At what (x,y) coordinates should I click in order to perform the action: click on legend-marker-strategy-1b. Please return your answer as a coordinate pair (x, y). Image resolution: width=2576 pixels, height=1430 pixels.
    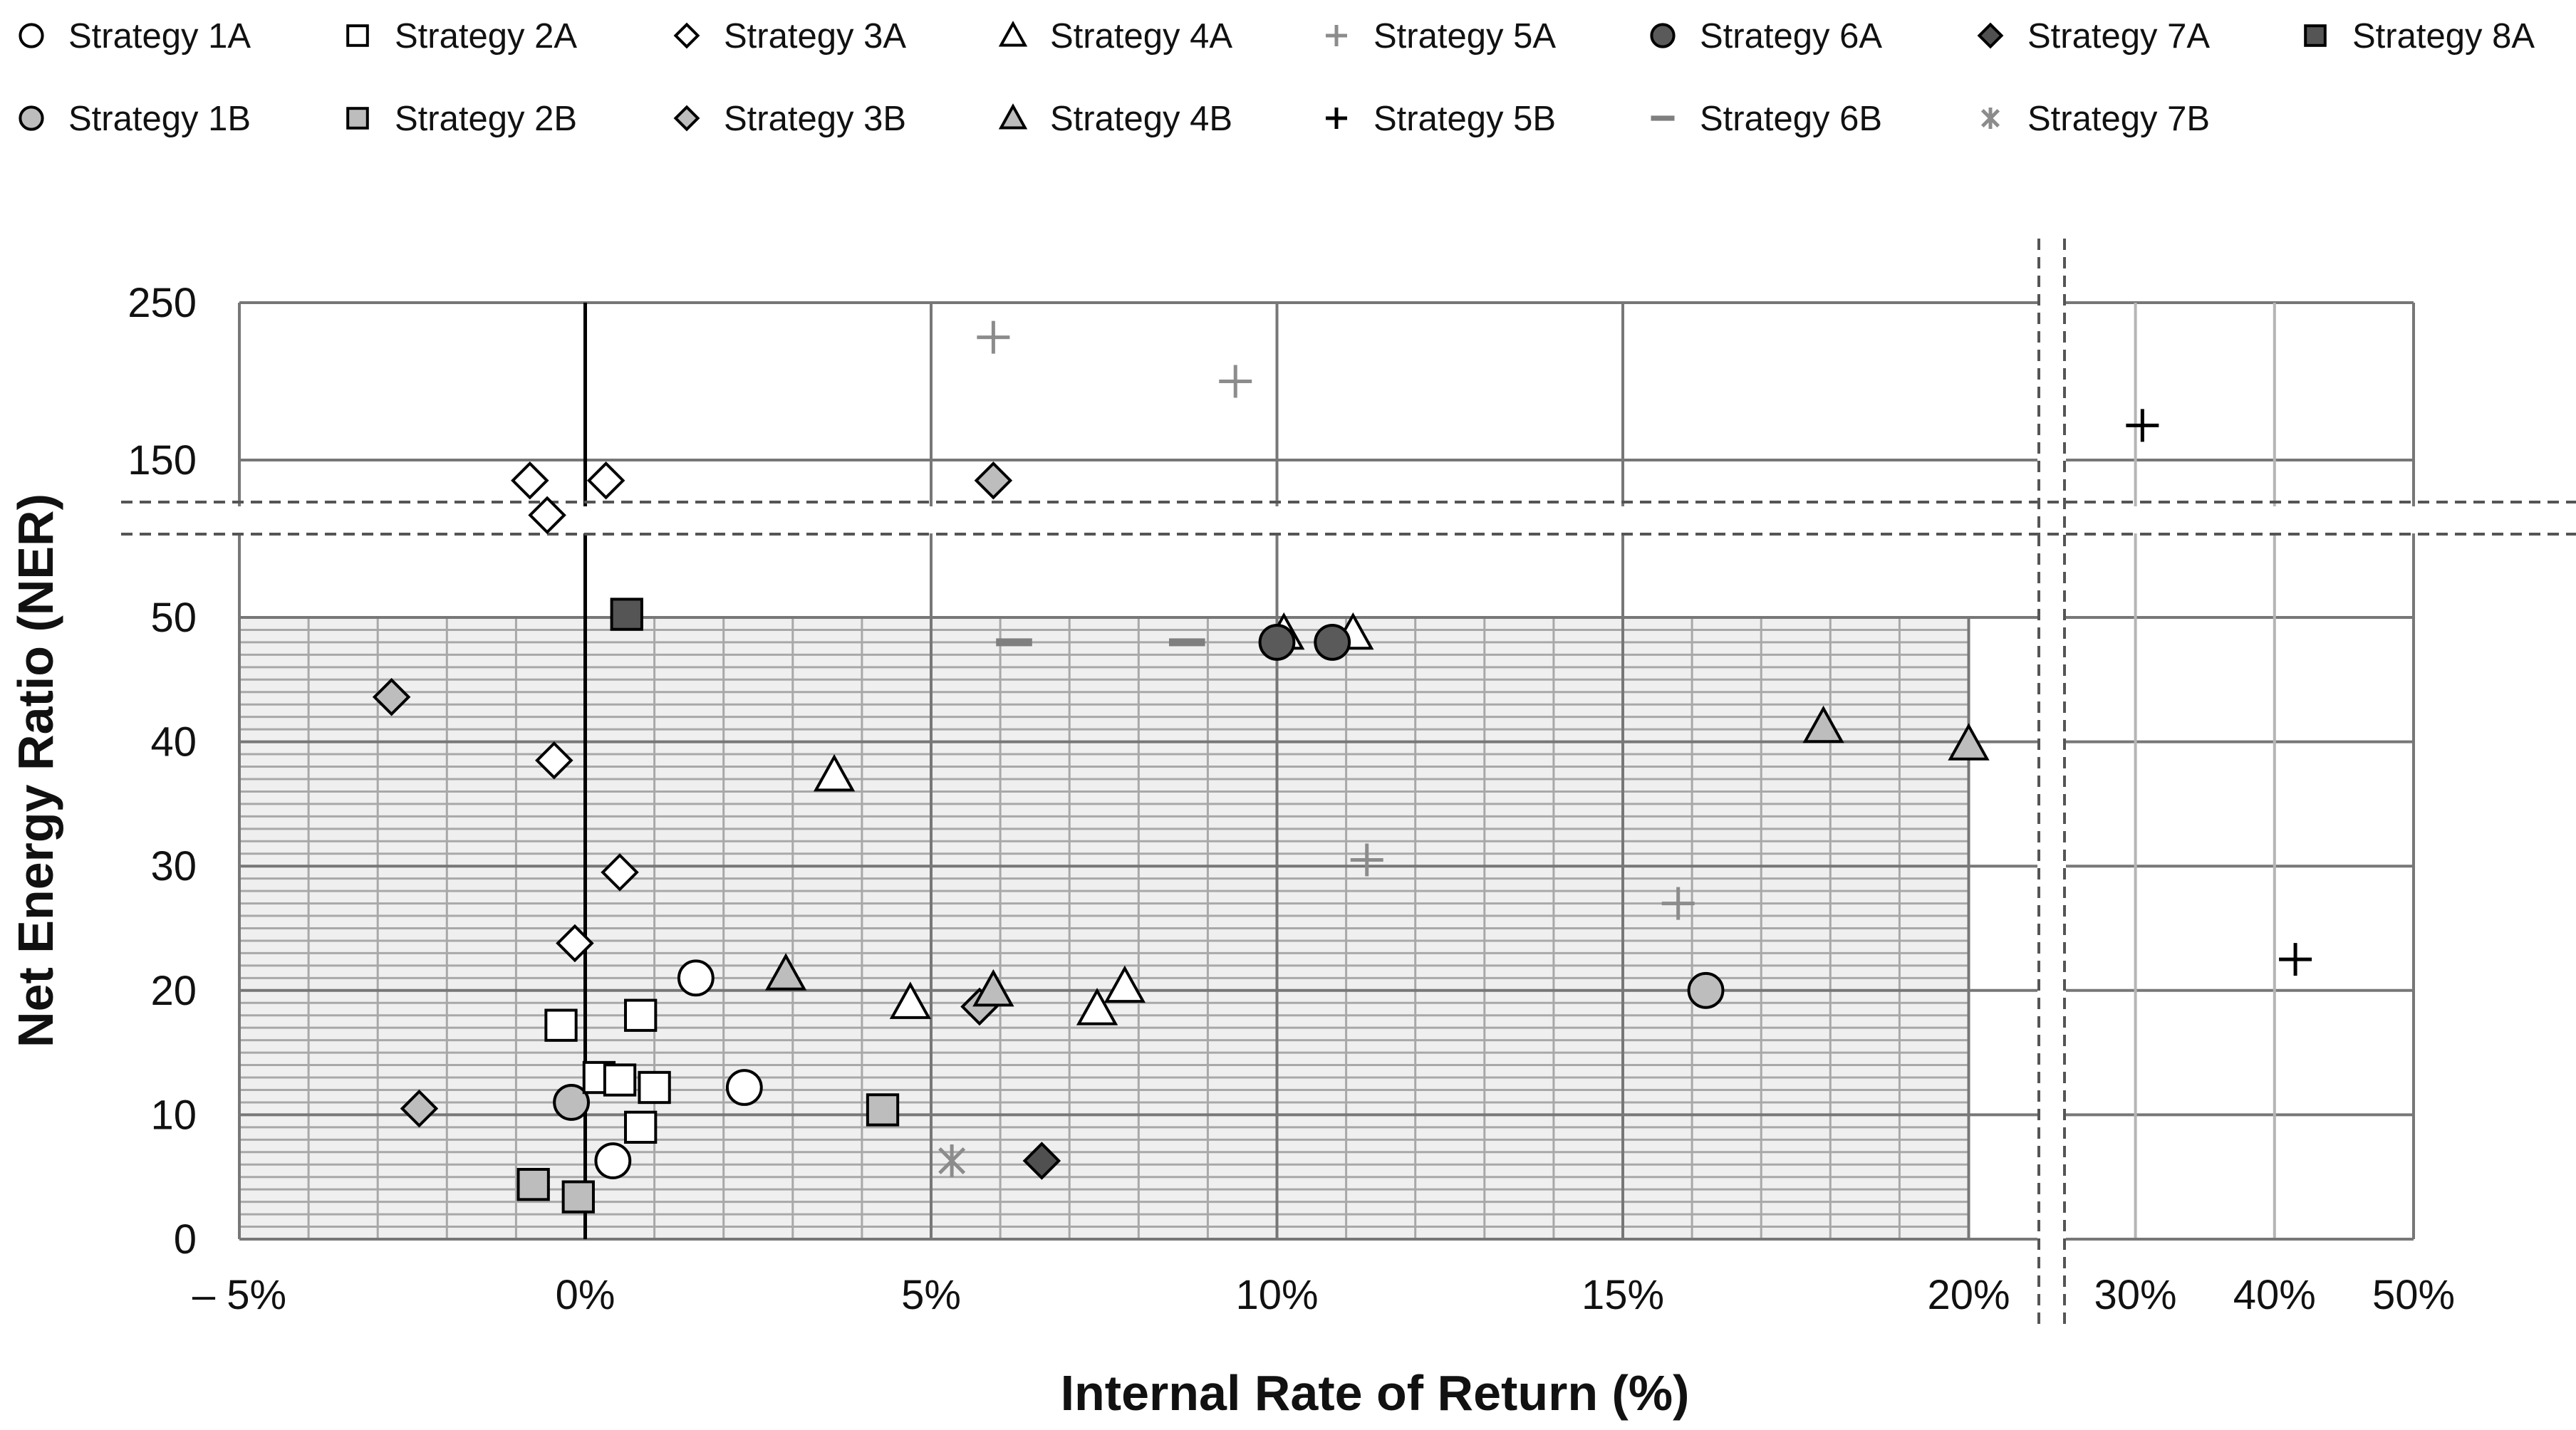
    Looking at the image, I should click on (31, 118).